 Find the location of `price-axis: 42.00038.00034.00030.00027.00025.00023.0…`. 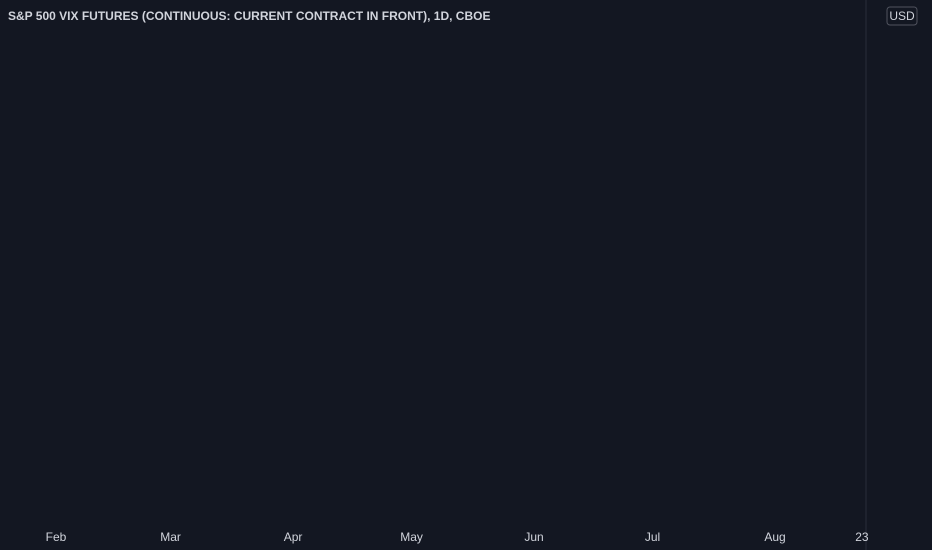

price-axis: 42.00038.00034.00030.00027.00025.00023.0… is located at coordinates (891, 275).